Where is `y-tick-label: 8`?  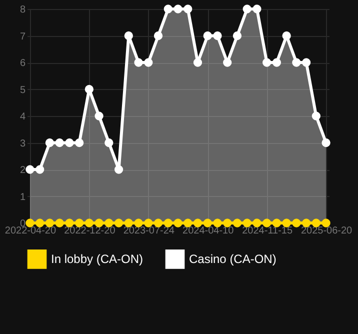
y-tick-label: 8 is located at coordinates (23, 10).